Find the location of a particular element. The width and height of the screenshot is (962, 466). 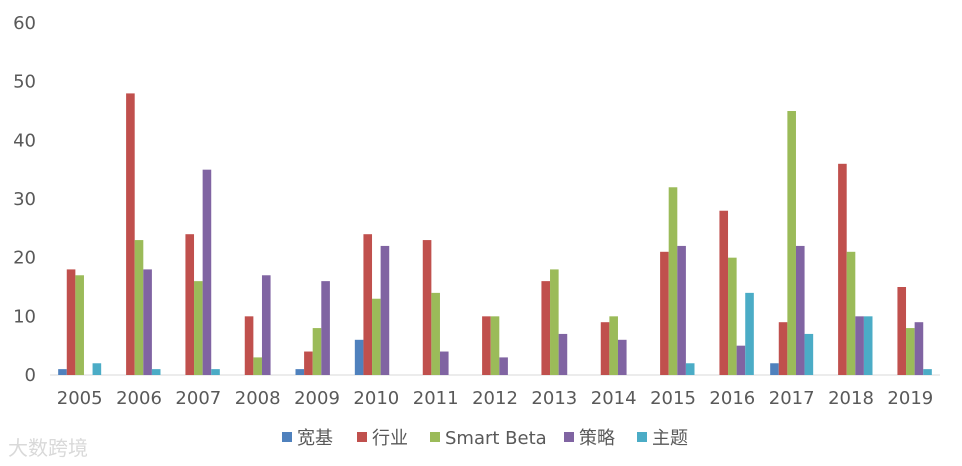

bar-2-2013 is located at coordinates (546, 328).